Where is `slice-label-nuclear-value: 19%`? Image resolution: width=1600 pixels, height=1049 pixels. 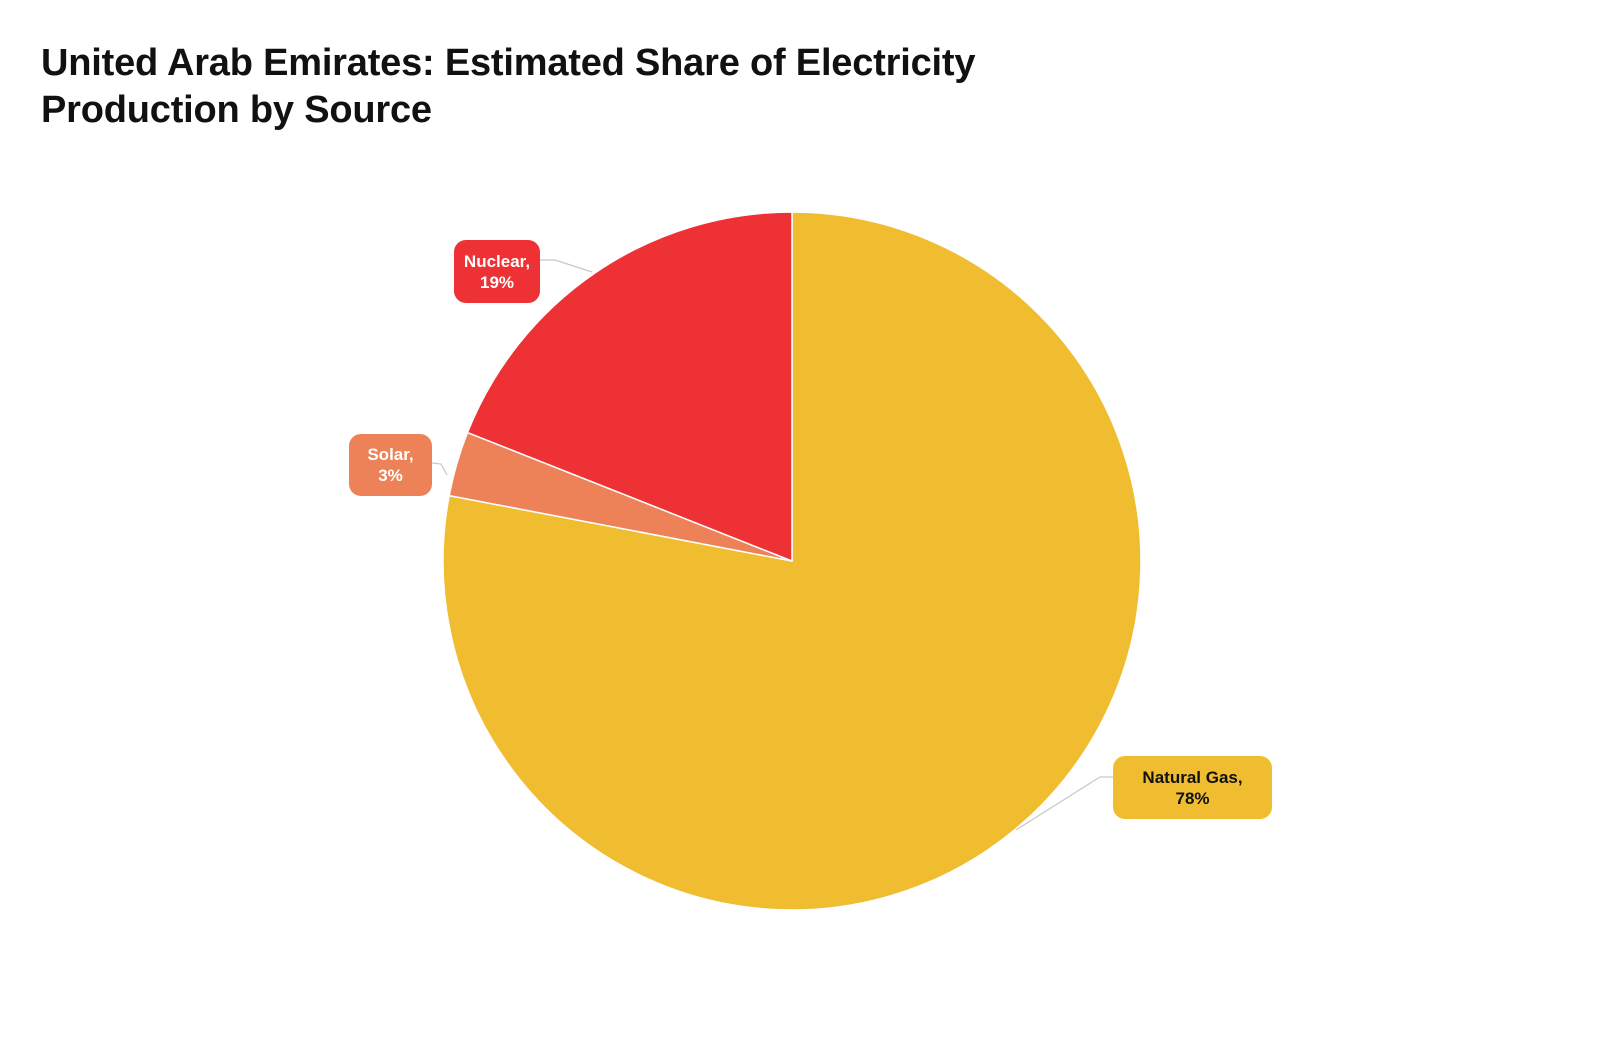
slice-label-nuclear-value: 19% is located at coordinates (497, 282).